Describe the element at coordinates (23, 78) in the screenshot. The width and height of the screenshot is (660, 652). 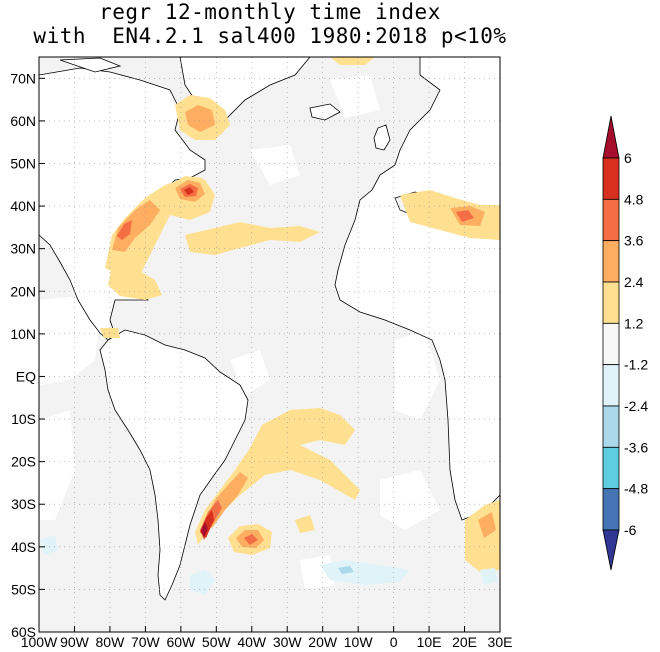
I see `y-tick-label: 70N` at that location.